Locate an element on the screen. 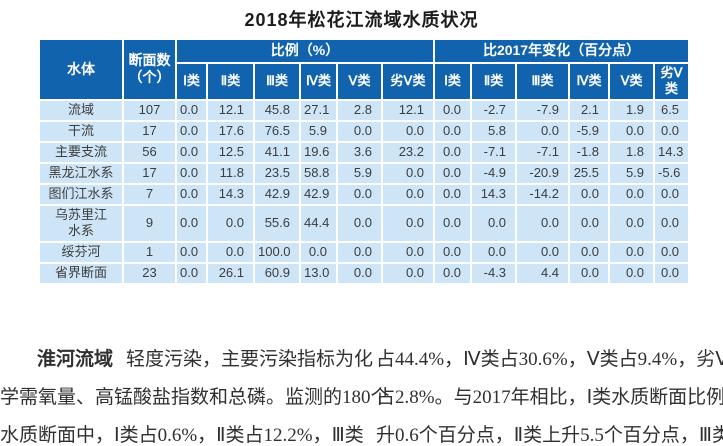 The width and height of the screenshot is (723, 446). section-count-value: 23 is located at coordinates (149, 274).